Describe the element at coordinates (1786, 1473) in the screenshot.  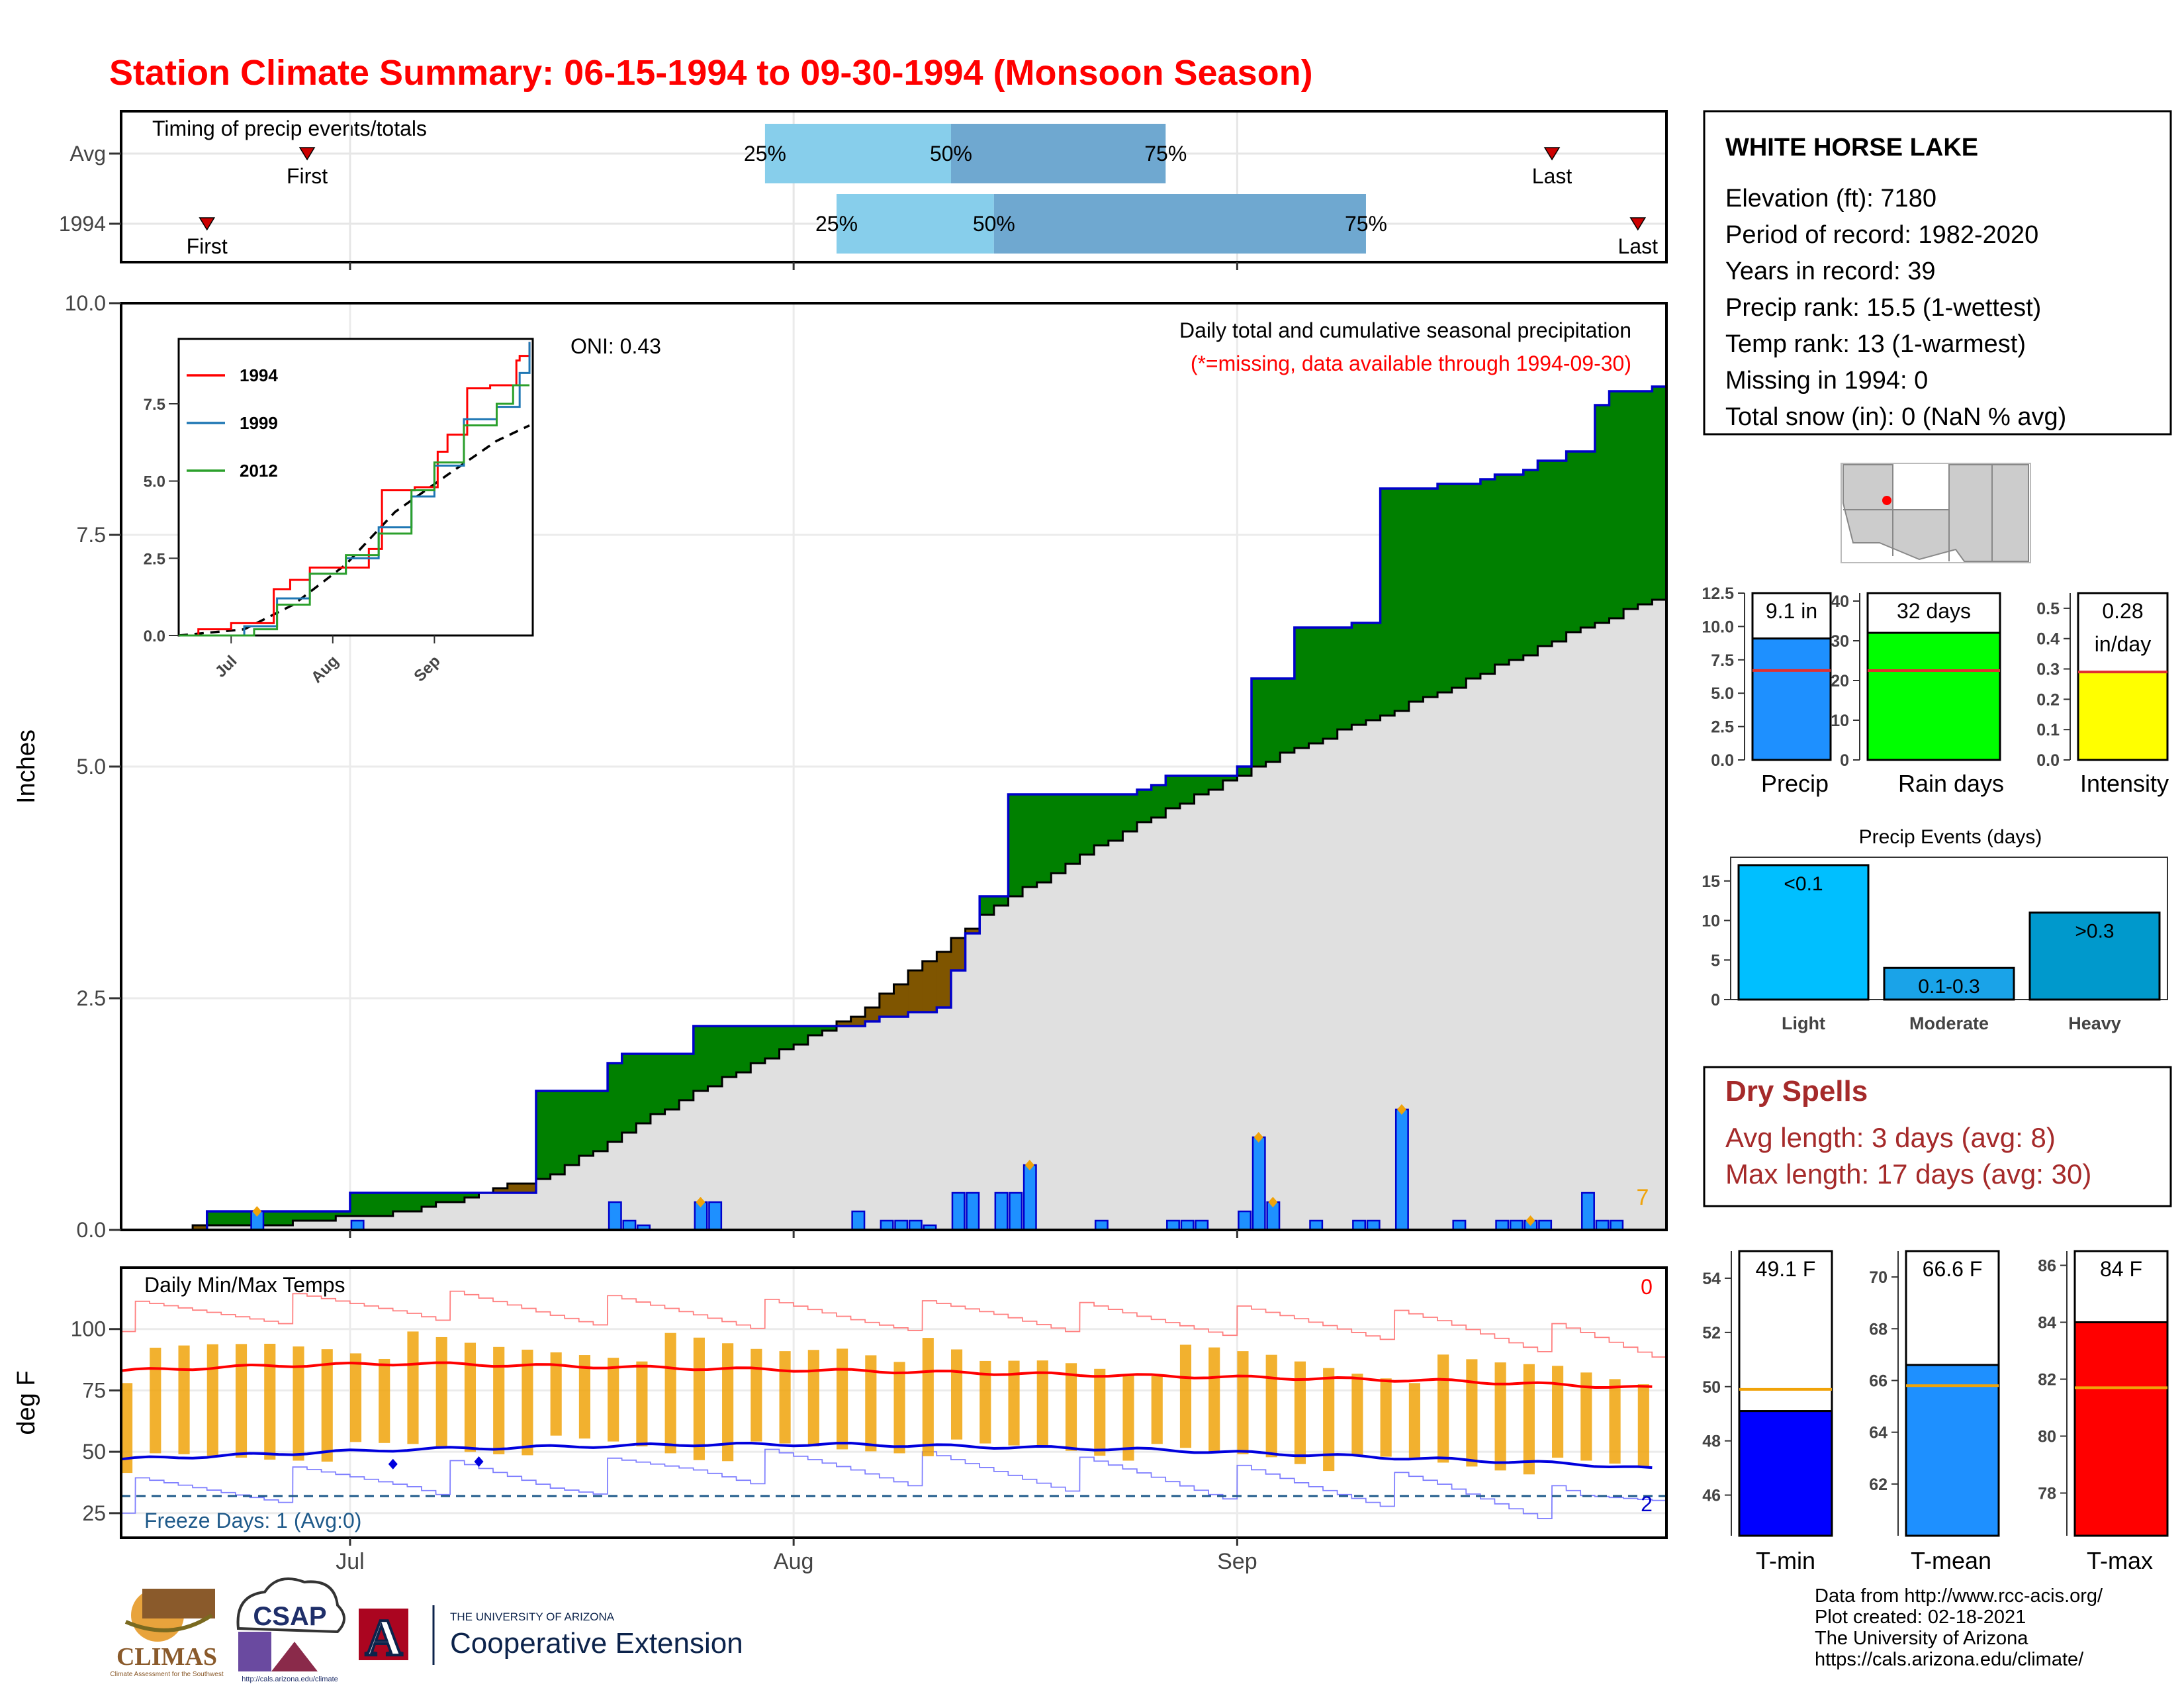
I see `temp-bar-t-min` at that location.